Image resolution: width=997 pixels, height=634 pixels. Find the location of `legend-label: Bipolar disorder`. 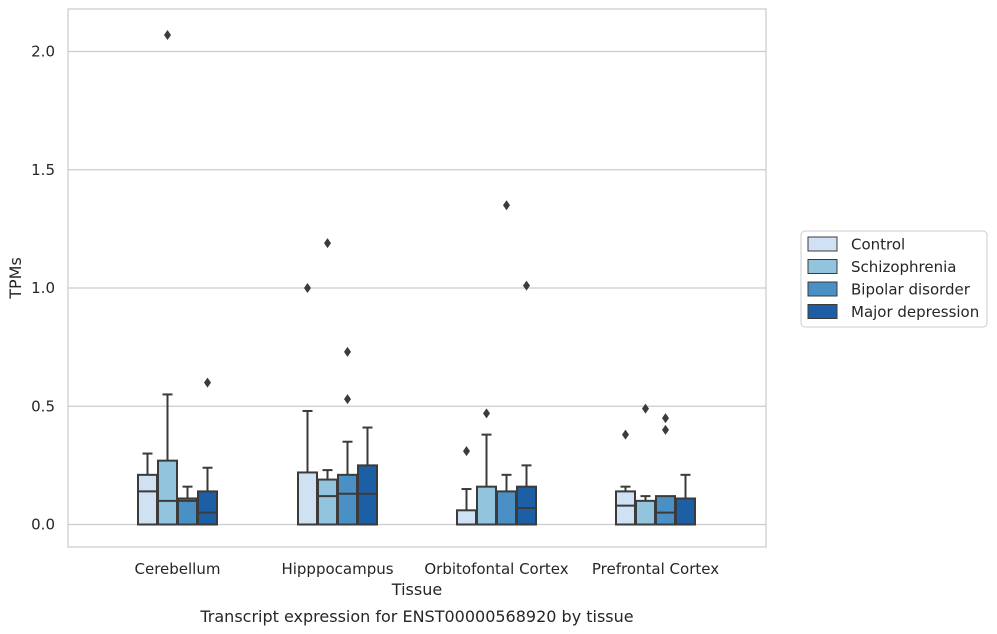

legend-label: Bipolar disorder is located at coordinates (911, 290).